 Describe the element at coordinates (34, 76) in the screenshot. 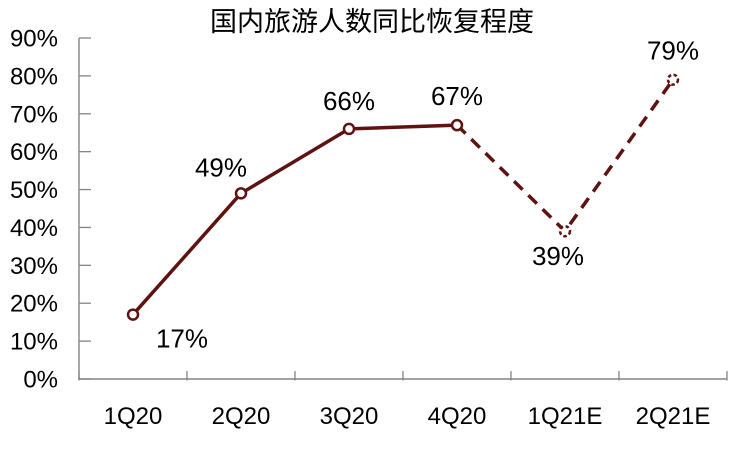

I see `y-tick-label: 80%` at that location.